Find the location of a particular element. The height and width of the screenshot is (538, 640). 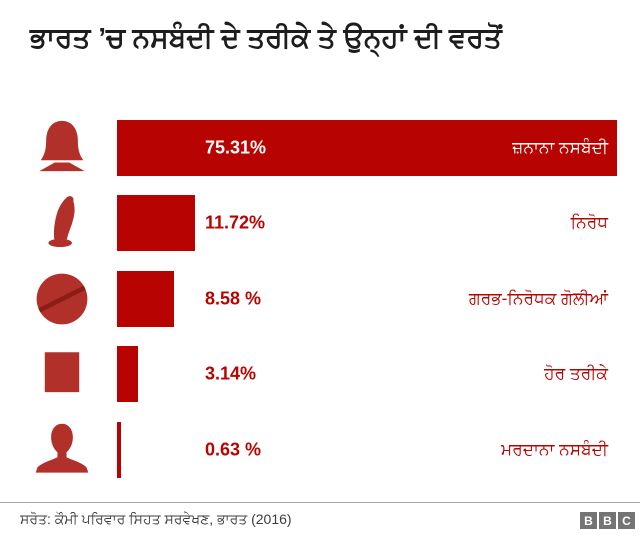

bar-value: 3.14% is located at coordinates (231, 373).